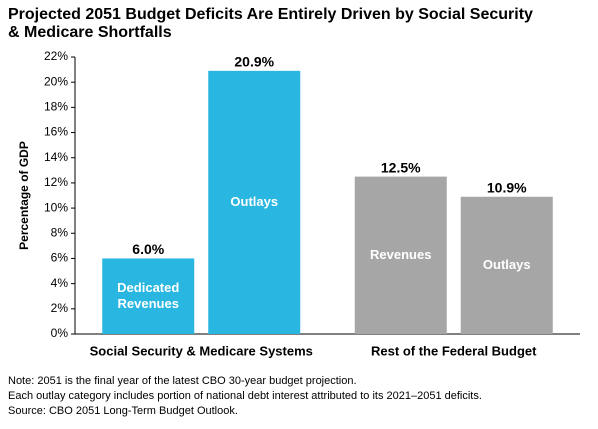 The image size is (598, 429). I want to click on y-tick-label: 18%, so click(56, 107).